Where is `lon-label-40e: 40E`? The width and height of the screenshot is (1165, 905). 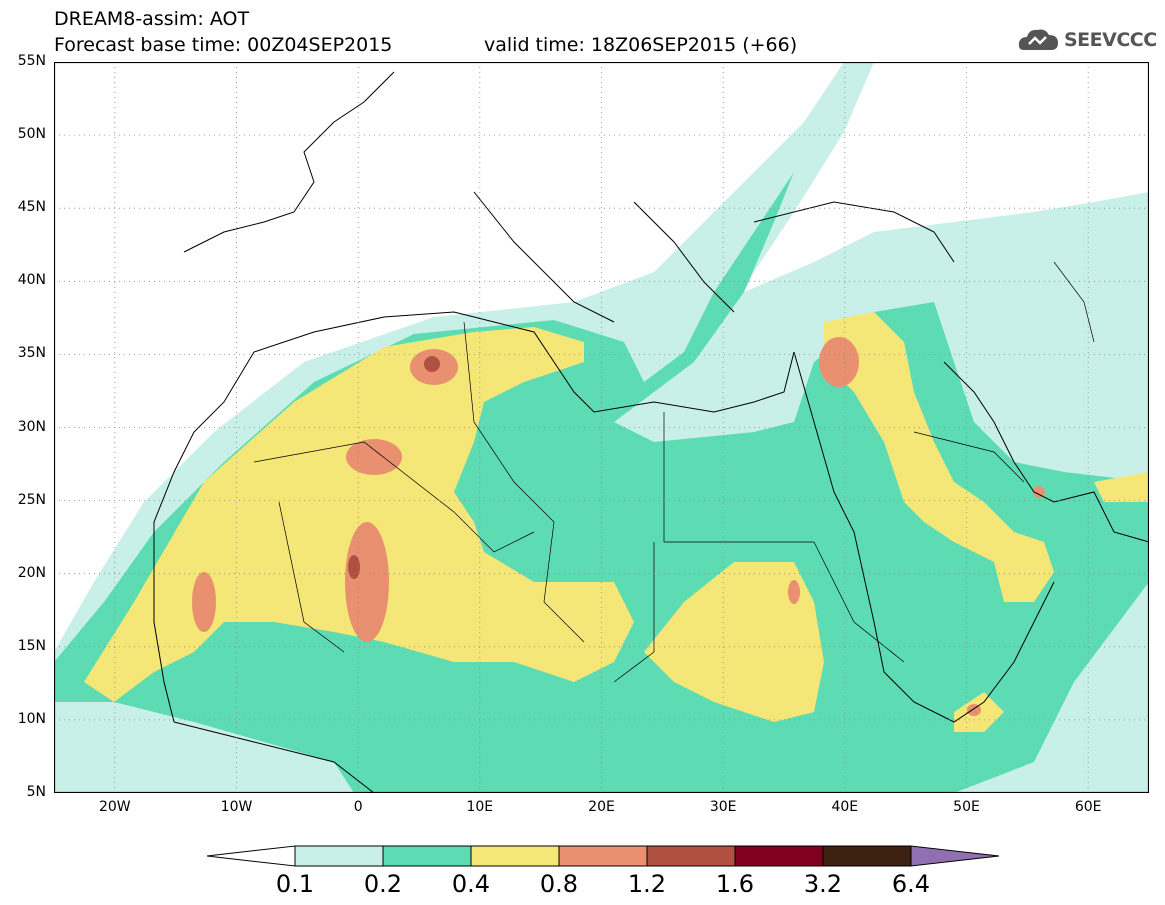 lon-label-40e: 40E is located at coordinates (845, 807).